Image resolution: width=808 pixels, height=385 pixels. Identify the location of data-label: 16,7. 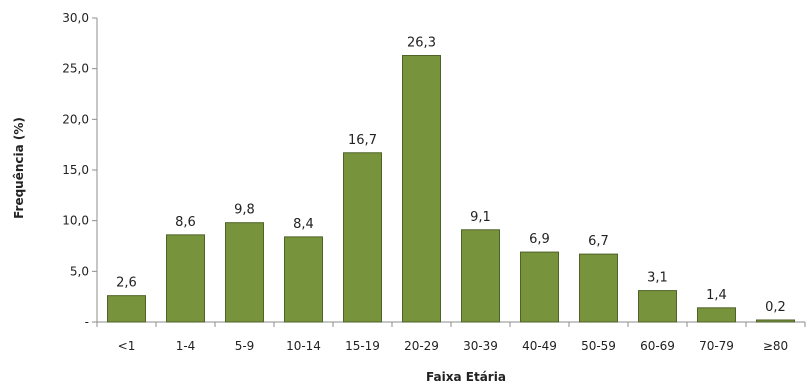
(362, 140).